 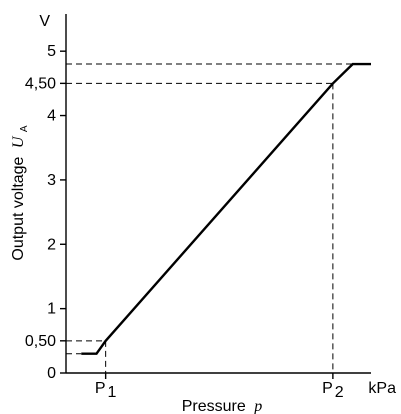 I want to click on y-ticks: 0 0,50 1 2 3 4 4,50 5, so click(x=45, y=212).